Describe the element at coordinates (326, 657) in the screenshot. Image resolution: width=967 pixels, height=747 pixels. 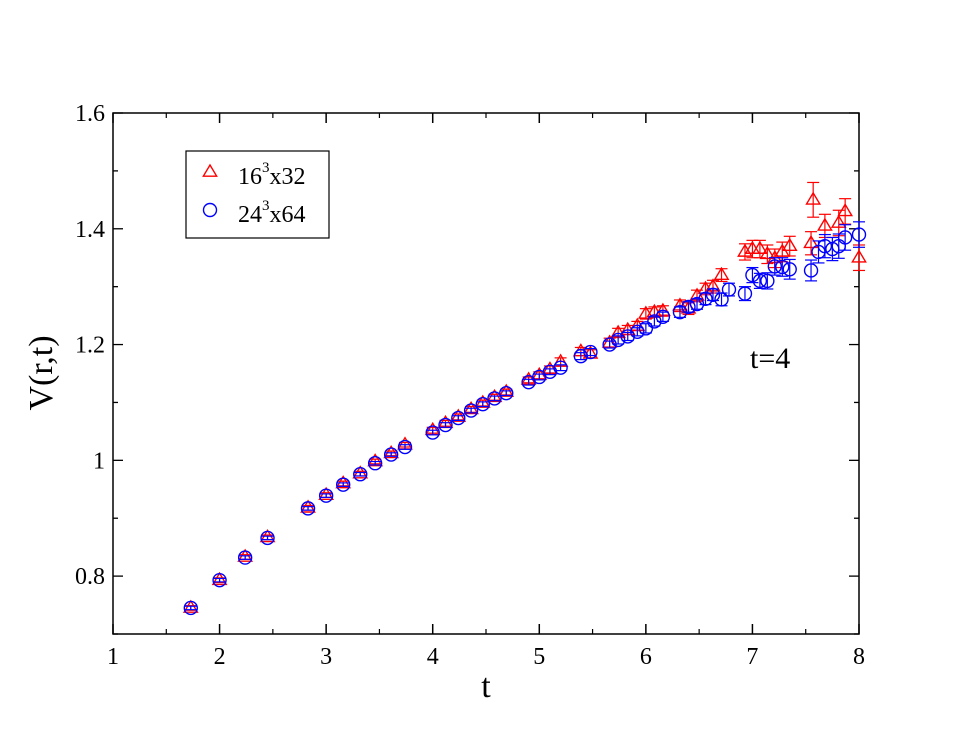
I see `x-tick-label: 3` at that location.